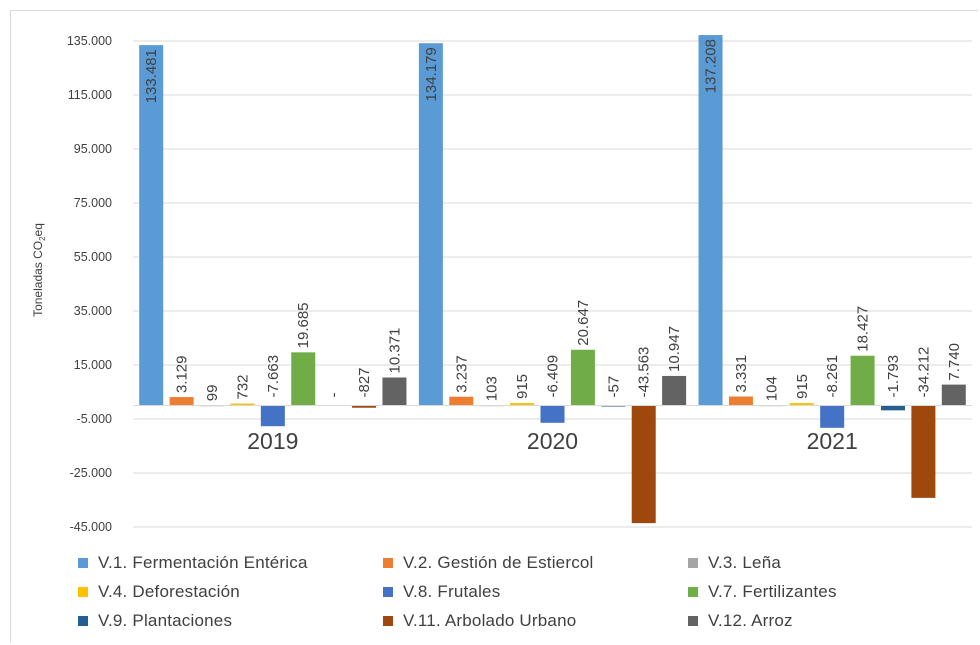  I want to click on data-label: -43.563, so click(644, 372).